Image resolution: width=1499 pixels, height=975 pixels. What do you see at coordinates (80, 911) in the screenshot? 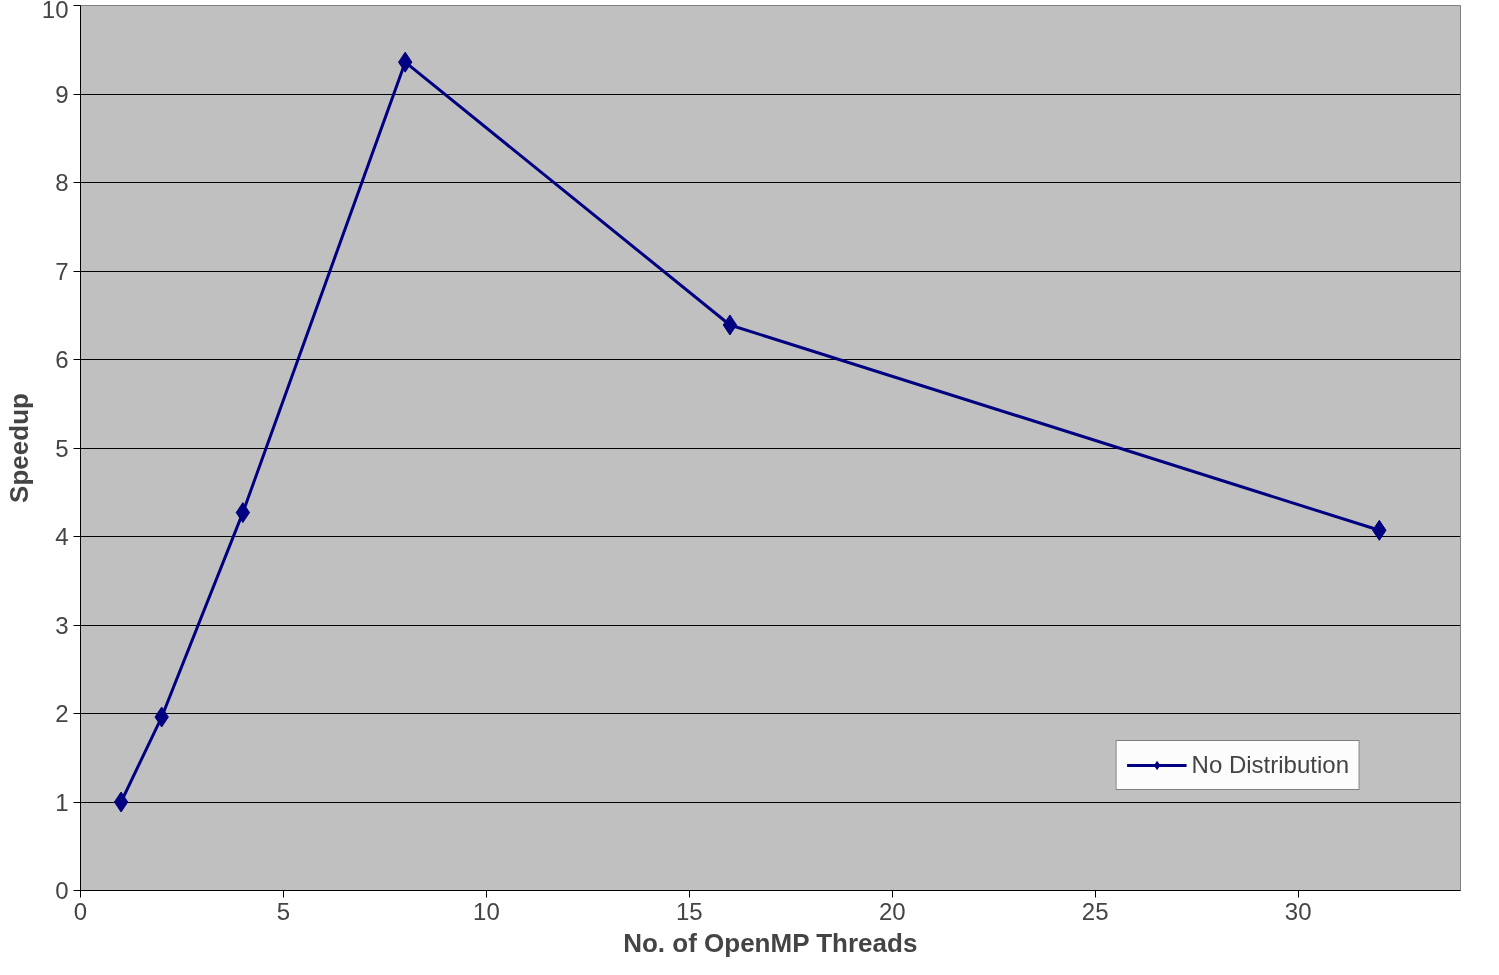
I see `x-tick-label: 0` at bounding box center [80, 911].